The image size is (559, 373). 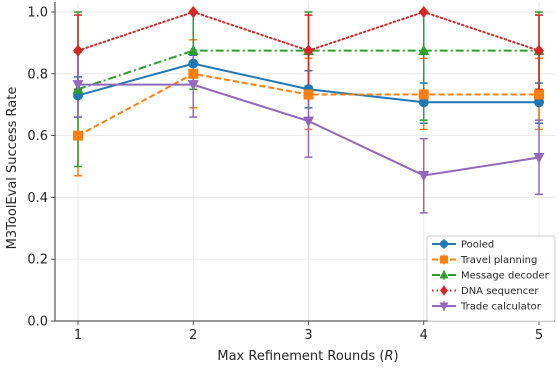 I want to click on x-tick-label: 3, so click(x=308, y=335).